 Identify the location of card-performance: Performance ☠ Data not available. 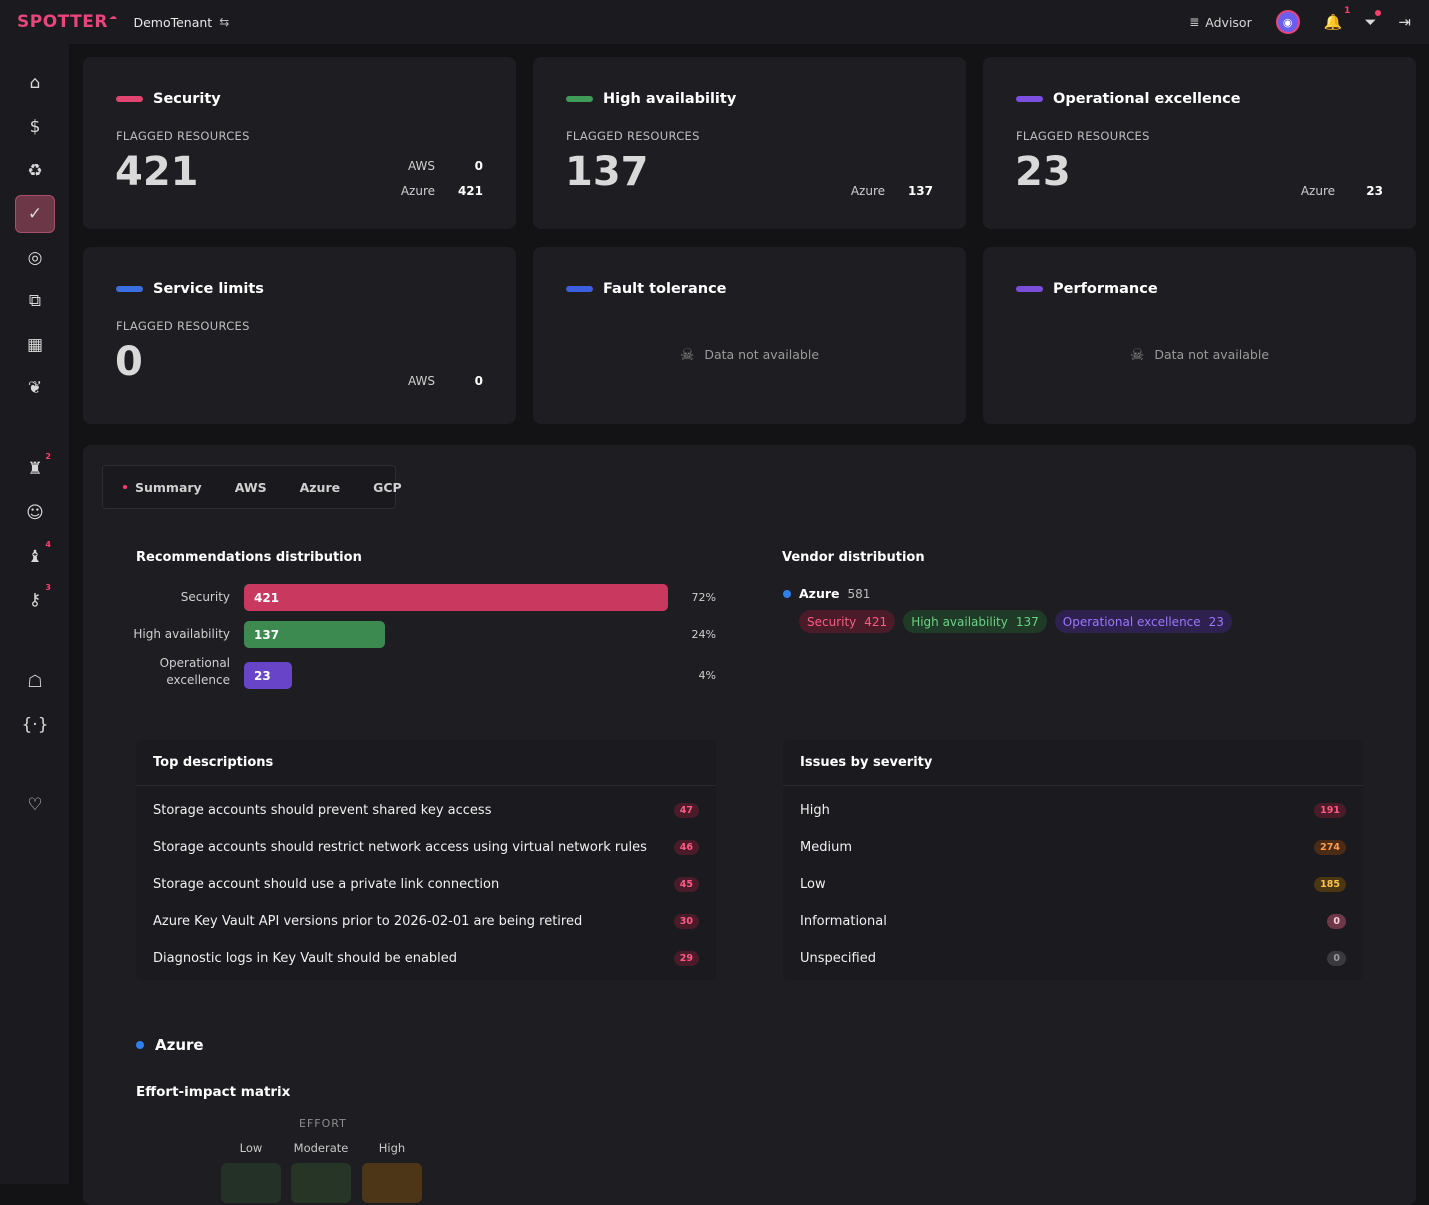
(1199, 335).